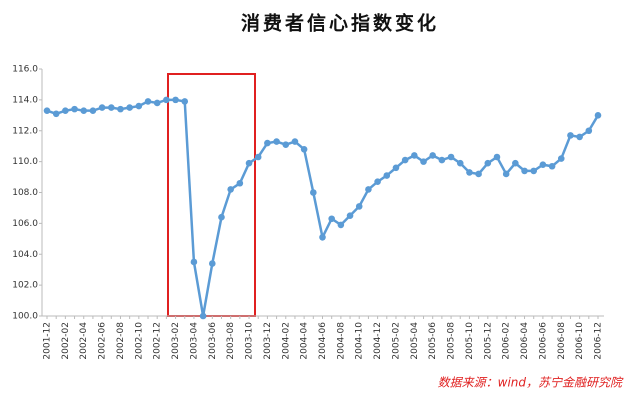 The image size is (640, 402). I want to click on x-tick-label: 2006-06, so click(543, 341).